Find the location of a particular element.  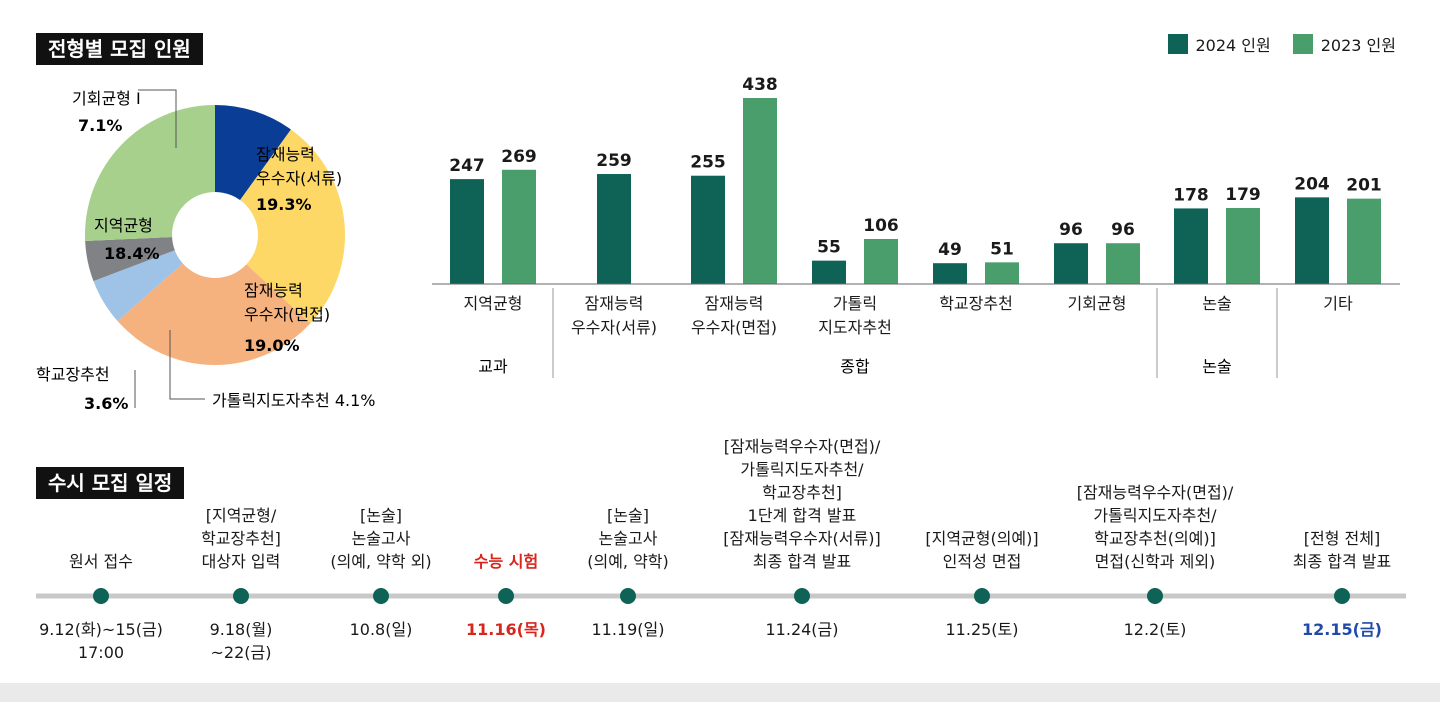

schedule-event-label-3: 수능 시험 is located at coordinates (506, 561).